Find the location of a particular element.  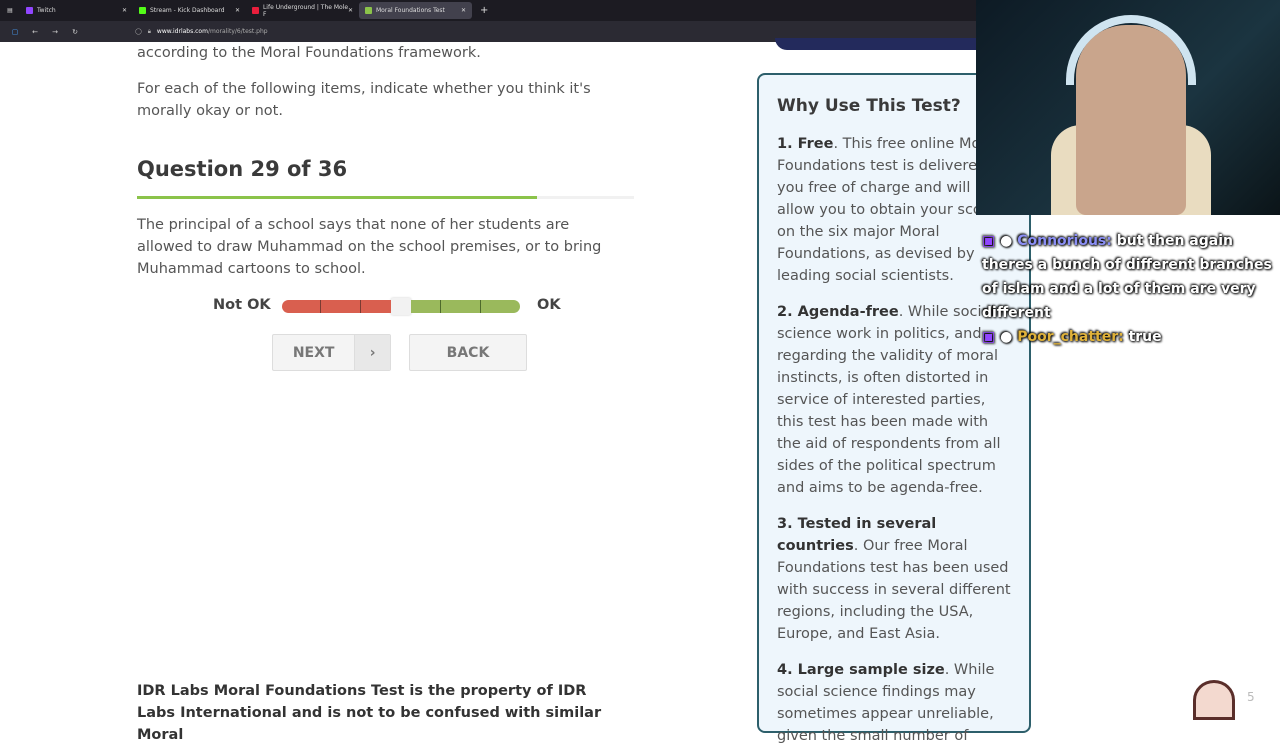

webcam-headphones is located at coordinates (1131, 50).